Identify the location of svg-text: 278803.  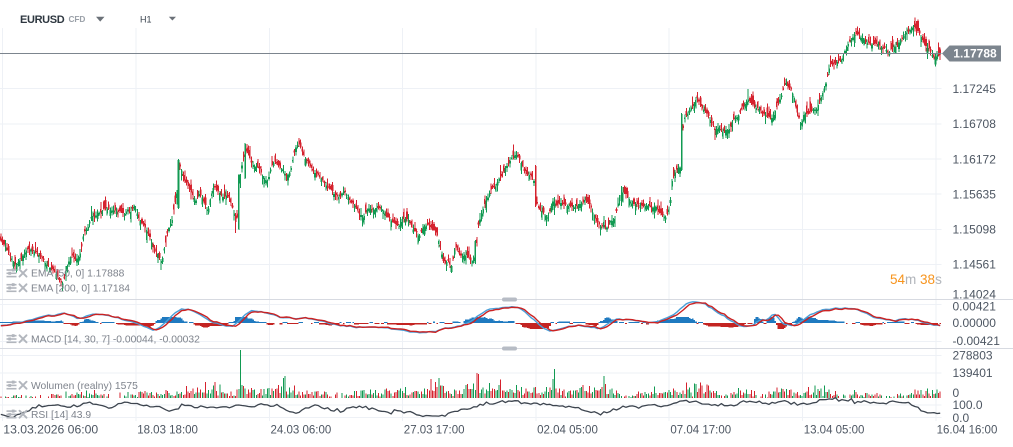
(973, 356).